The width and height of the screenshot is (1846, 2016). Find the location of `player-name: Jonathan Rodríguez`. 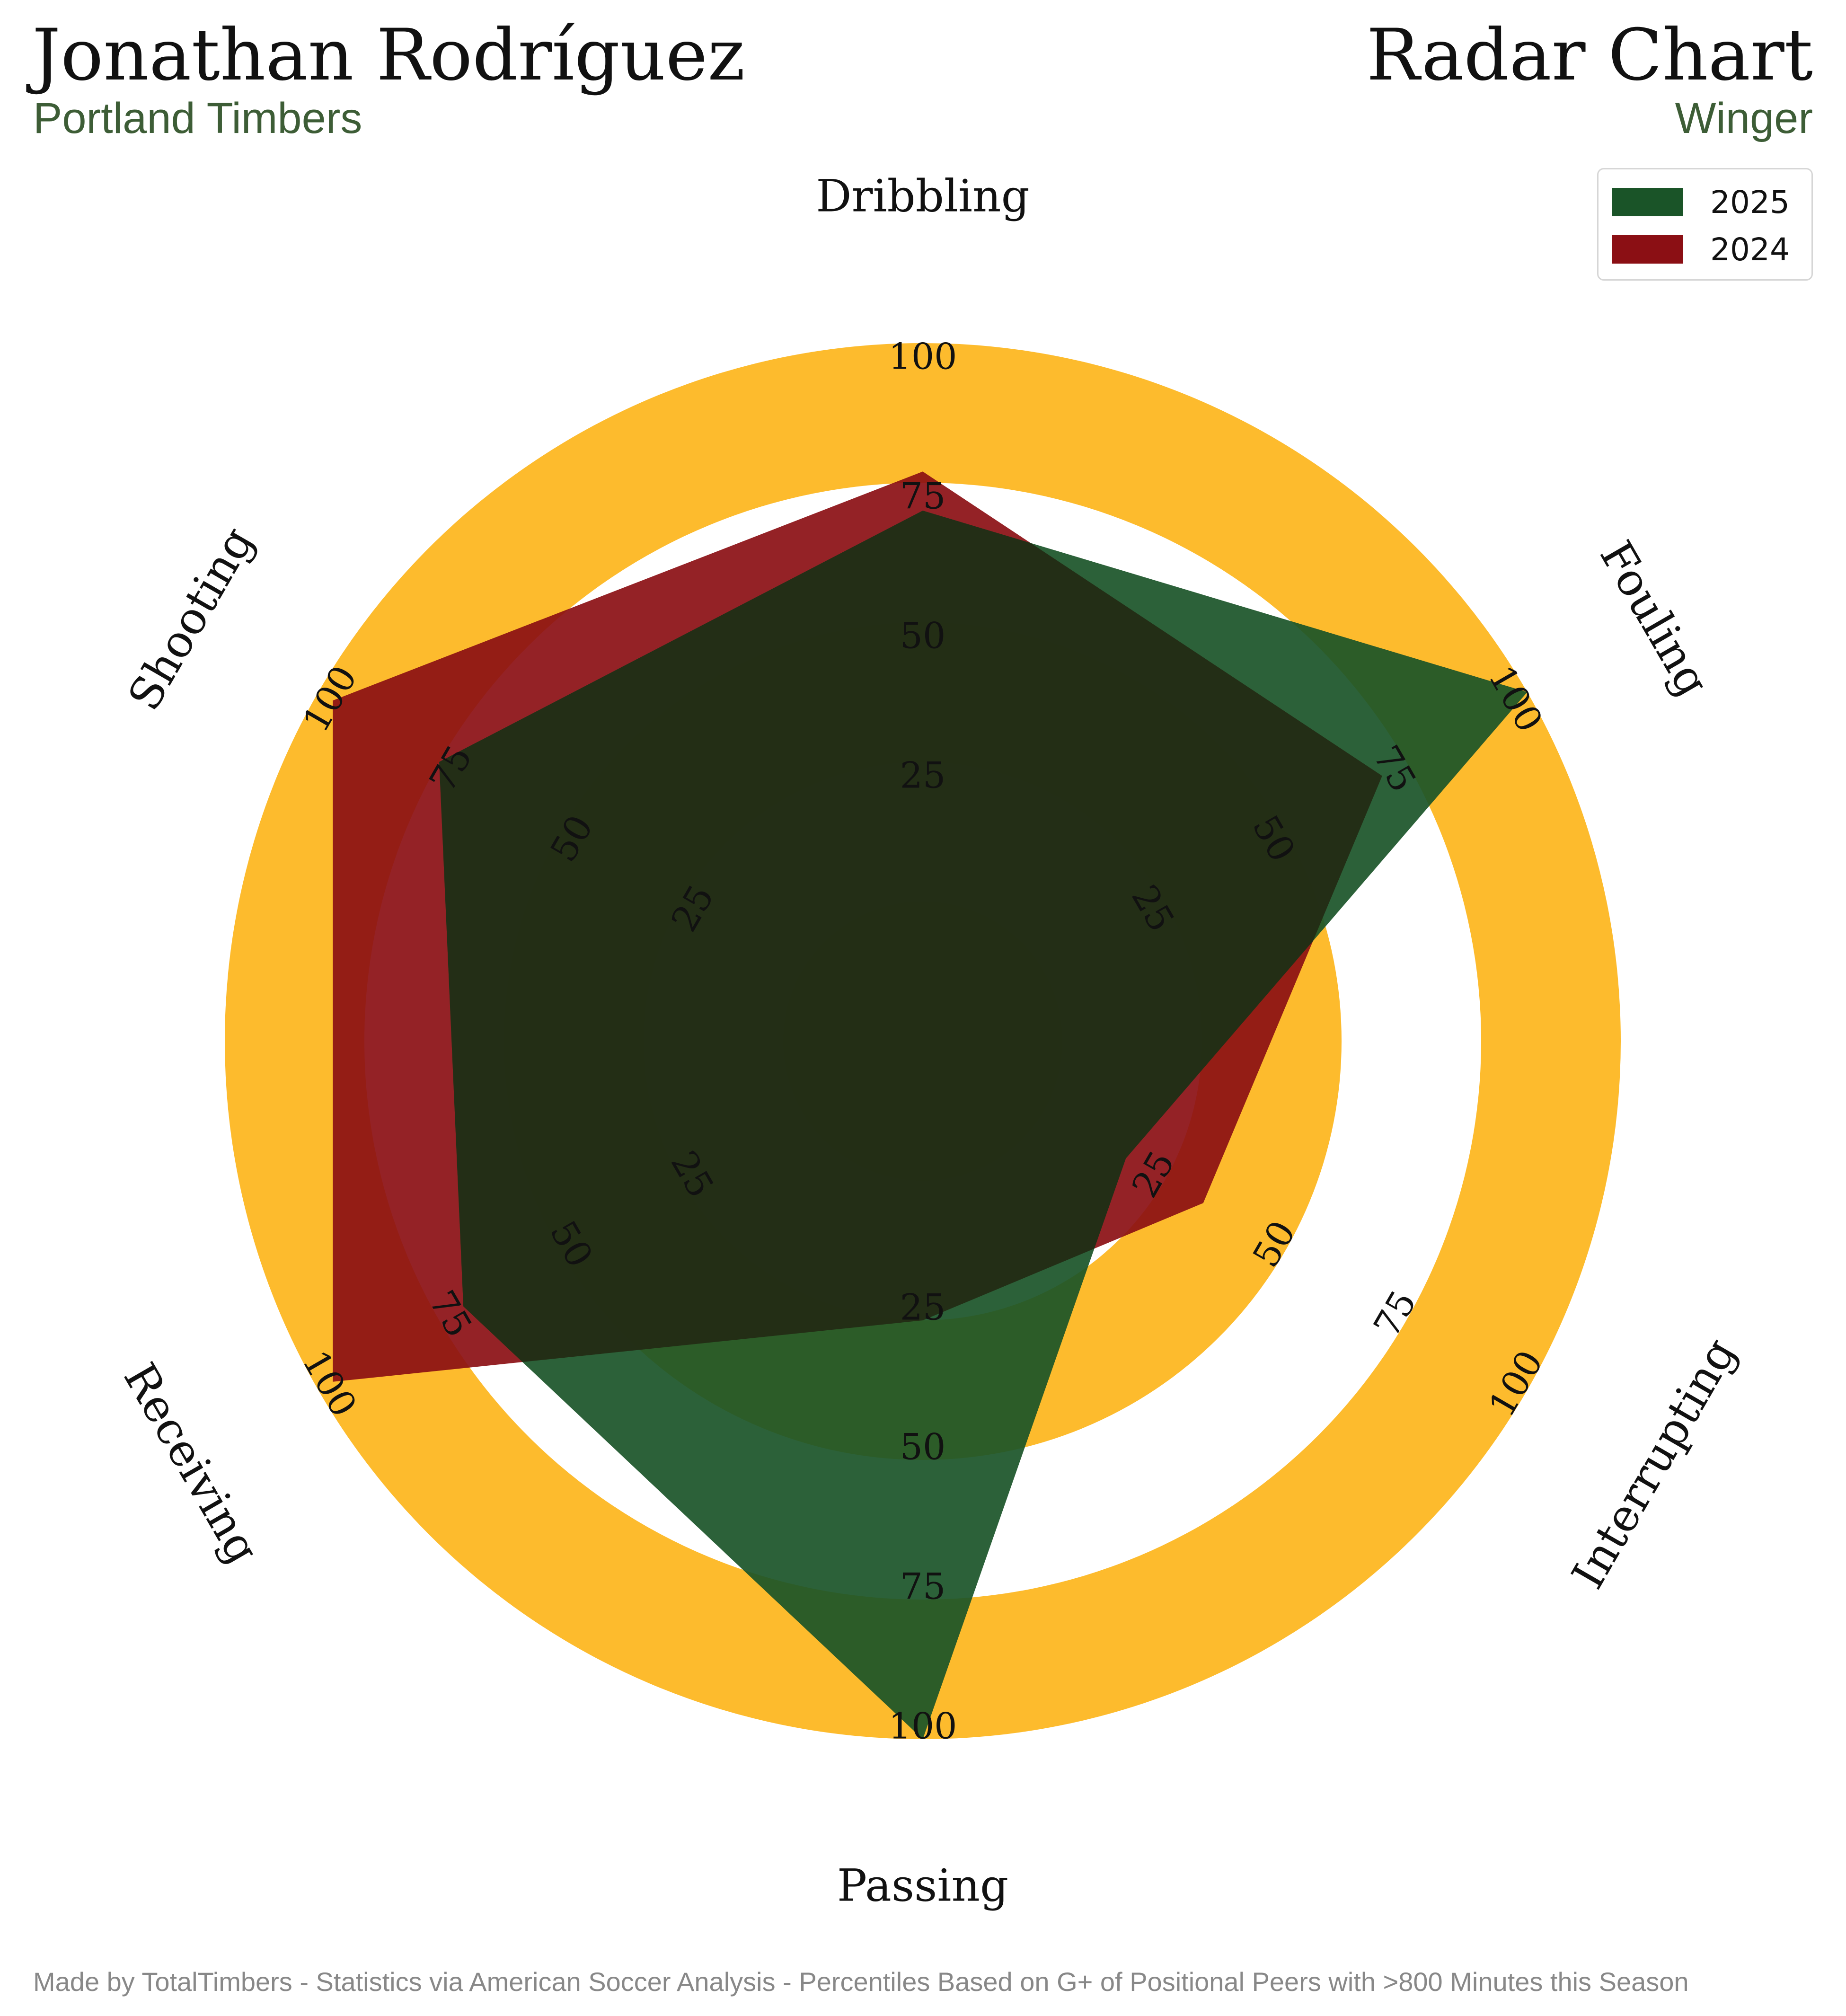

player-name: Jonathan Rodríguez is located at coordinates (388, 55).